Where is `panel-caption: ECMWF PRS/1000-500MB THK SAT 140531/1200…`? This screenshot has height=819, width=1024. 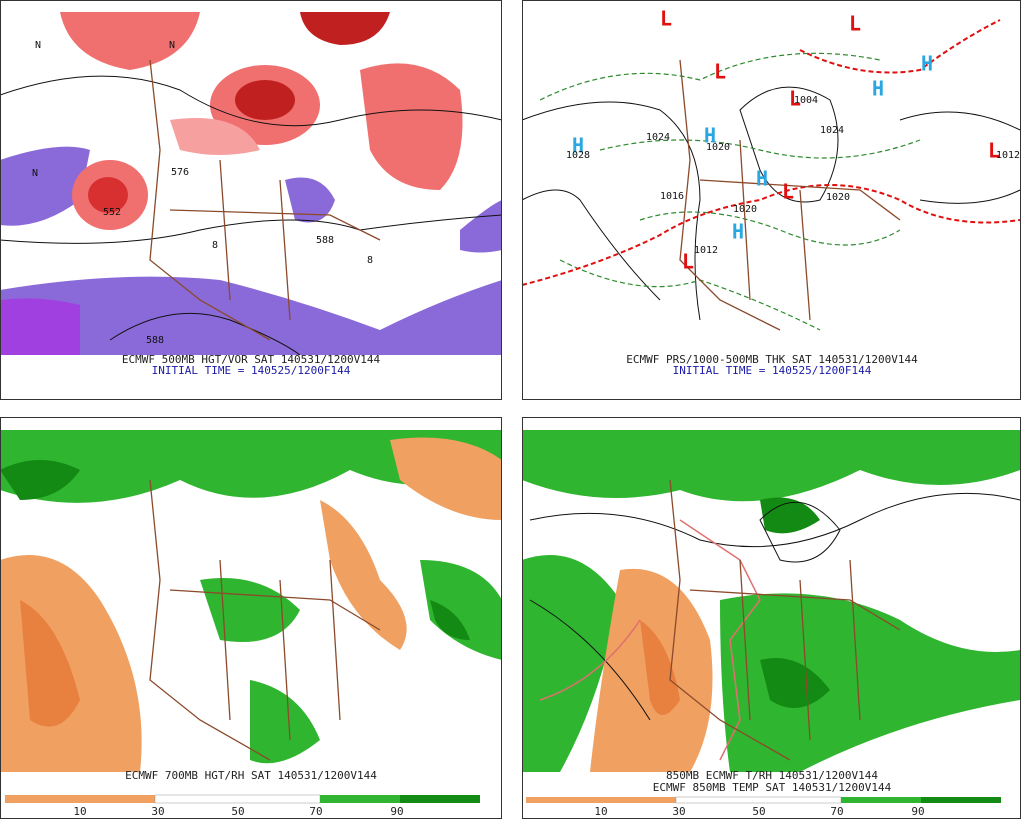 panel-caption: ECMWF PRS/1000-500MB THK SAT 140531/1200… is located at coordinates (772, 359).